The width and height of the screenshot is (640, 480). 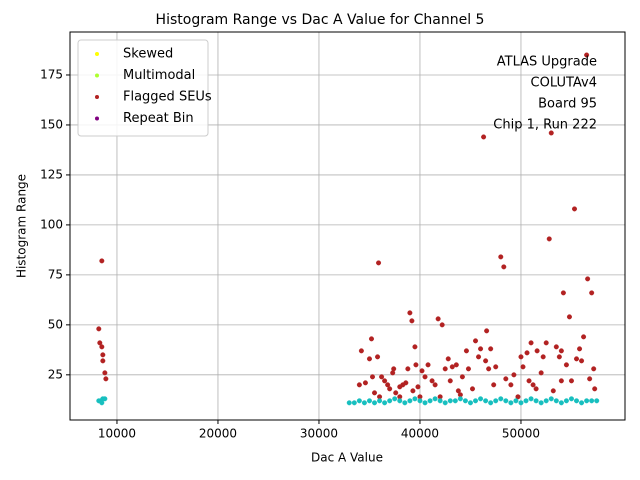 I want to click on x-tick-label: 40000, so click(x=420, y=434).